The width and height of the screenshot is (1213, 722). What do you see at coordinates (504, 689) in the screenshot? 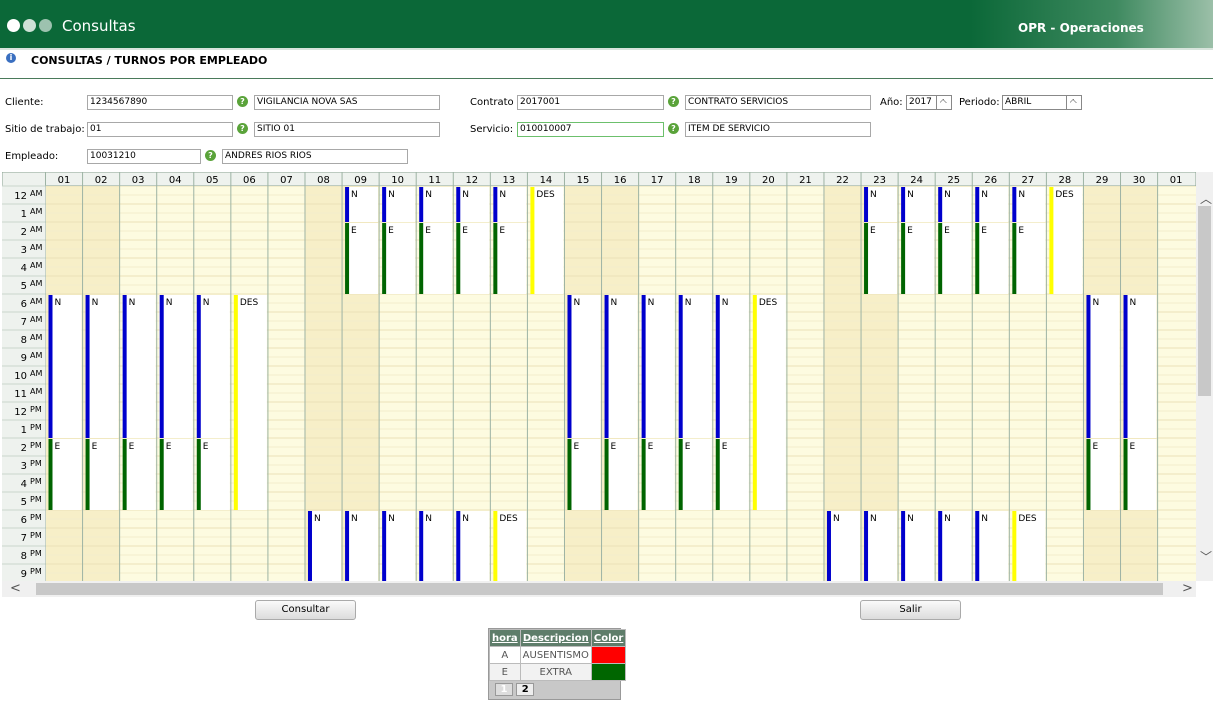
I see `page-link: 1` at bounding box center [504, 689].